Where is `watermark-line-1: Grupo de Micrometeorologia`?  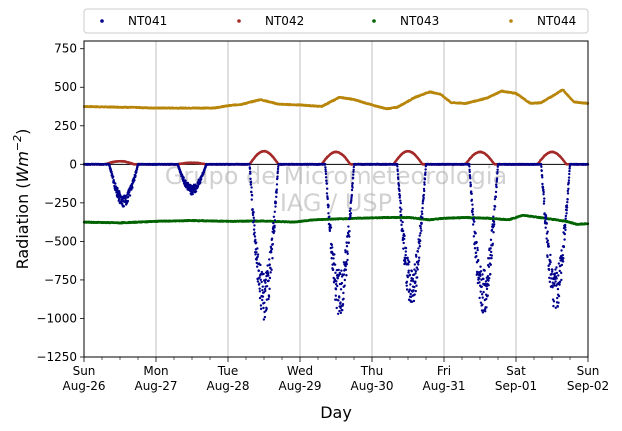
watermark-line-1: Grupo de Micrometeorologia is located at coordinates (336, 176).